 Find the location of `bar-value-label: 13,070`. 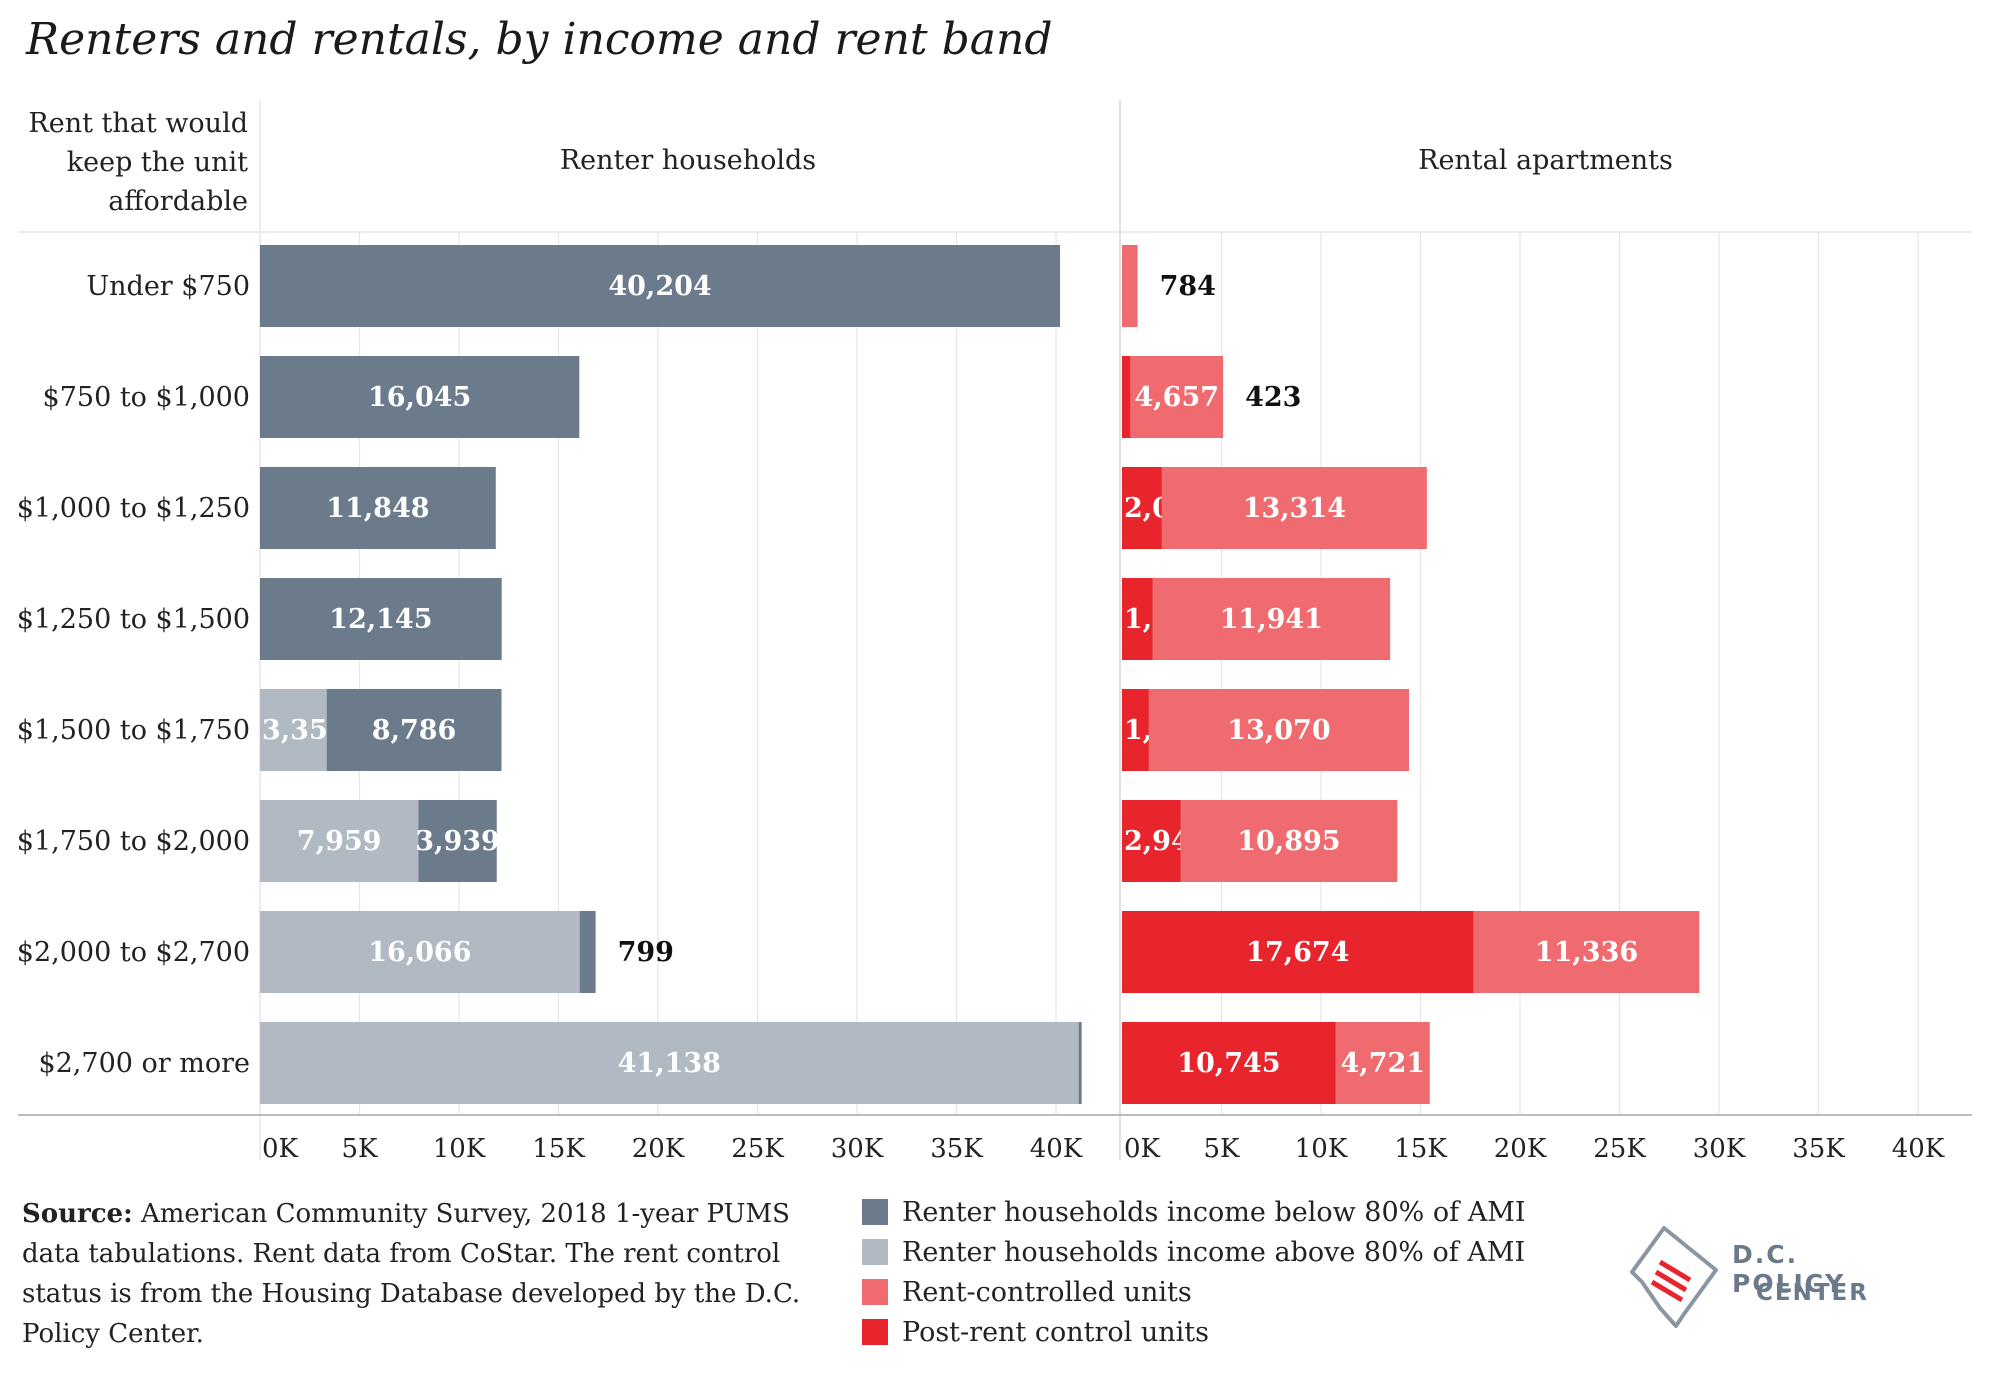

bar-value-label: 13,070 is located at coordinates (1278, 730).